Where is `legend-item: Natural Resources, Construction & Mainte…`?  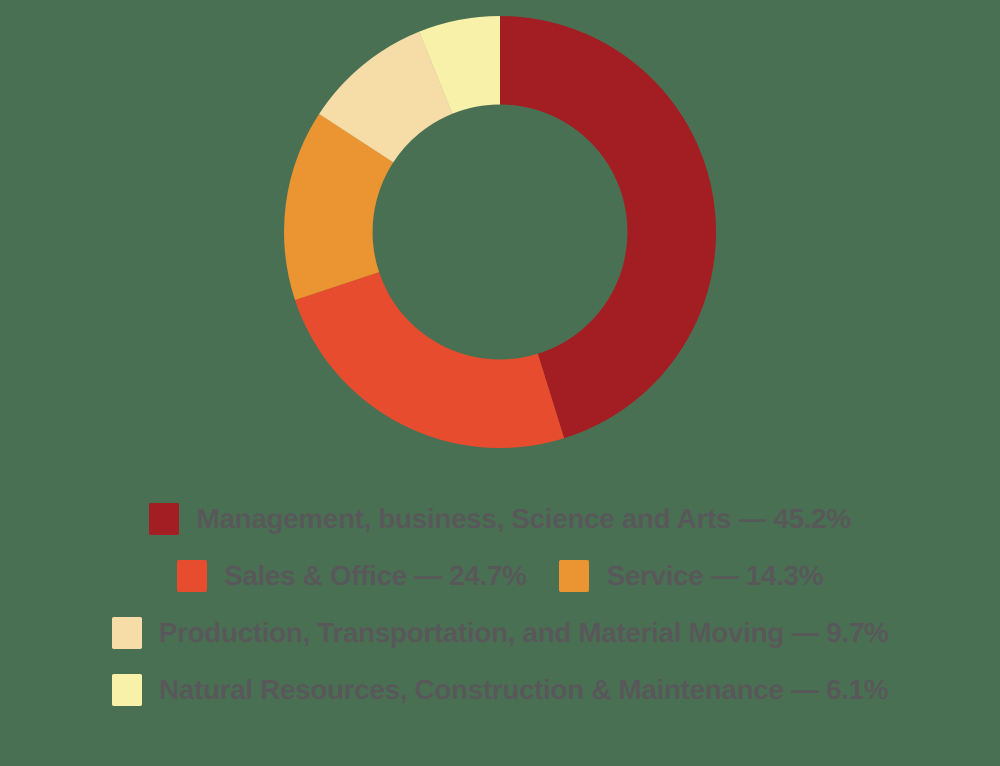 legend-item: Natural Resources, Construction & Mainte… is located at coordinates (500, 690).